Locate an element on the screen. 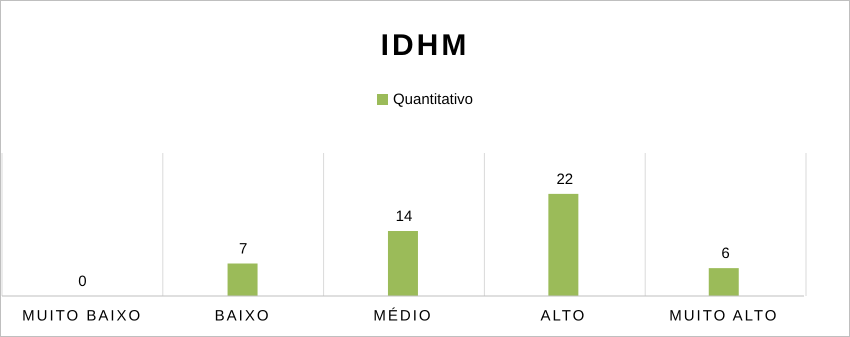 The image size is (850, 337). data-label: 7 is located at coordinates (243, 249).